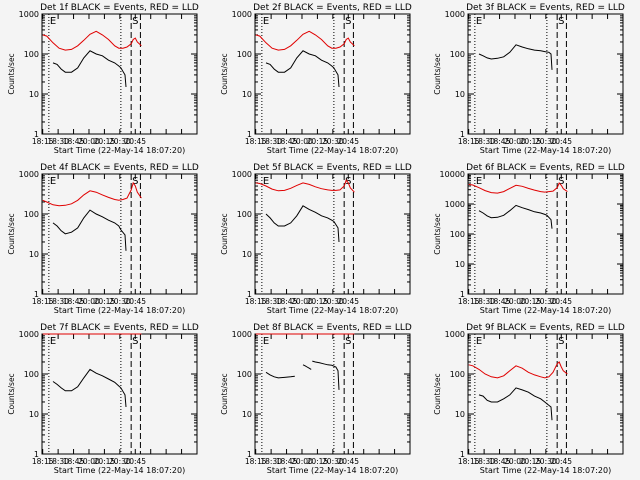  I want to click on chart-title: Det 7f BLACK = Events, RED = LLD, so click(119, 328).